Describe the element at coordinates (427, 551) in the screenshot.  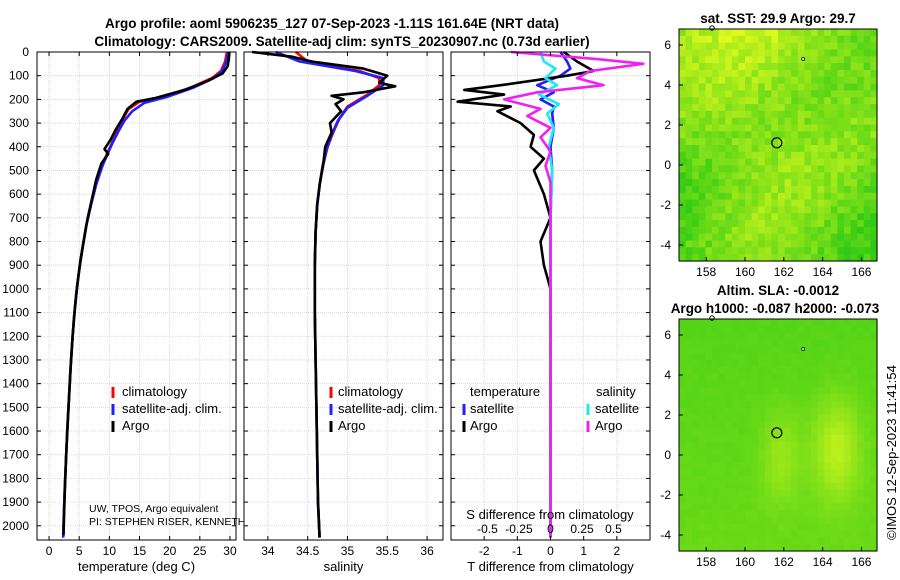
I see `x-tick-label: 36` at that location.